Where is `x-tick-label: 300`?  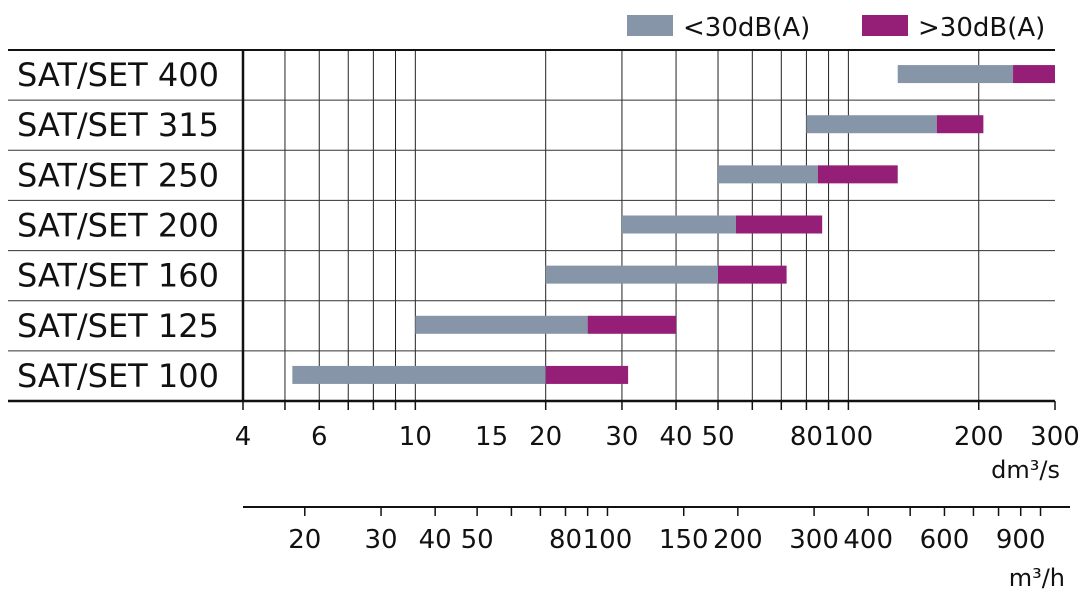 x-tick-label: 300 is located at coordinates (1055, 437).